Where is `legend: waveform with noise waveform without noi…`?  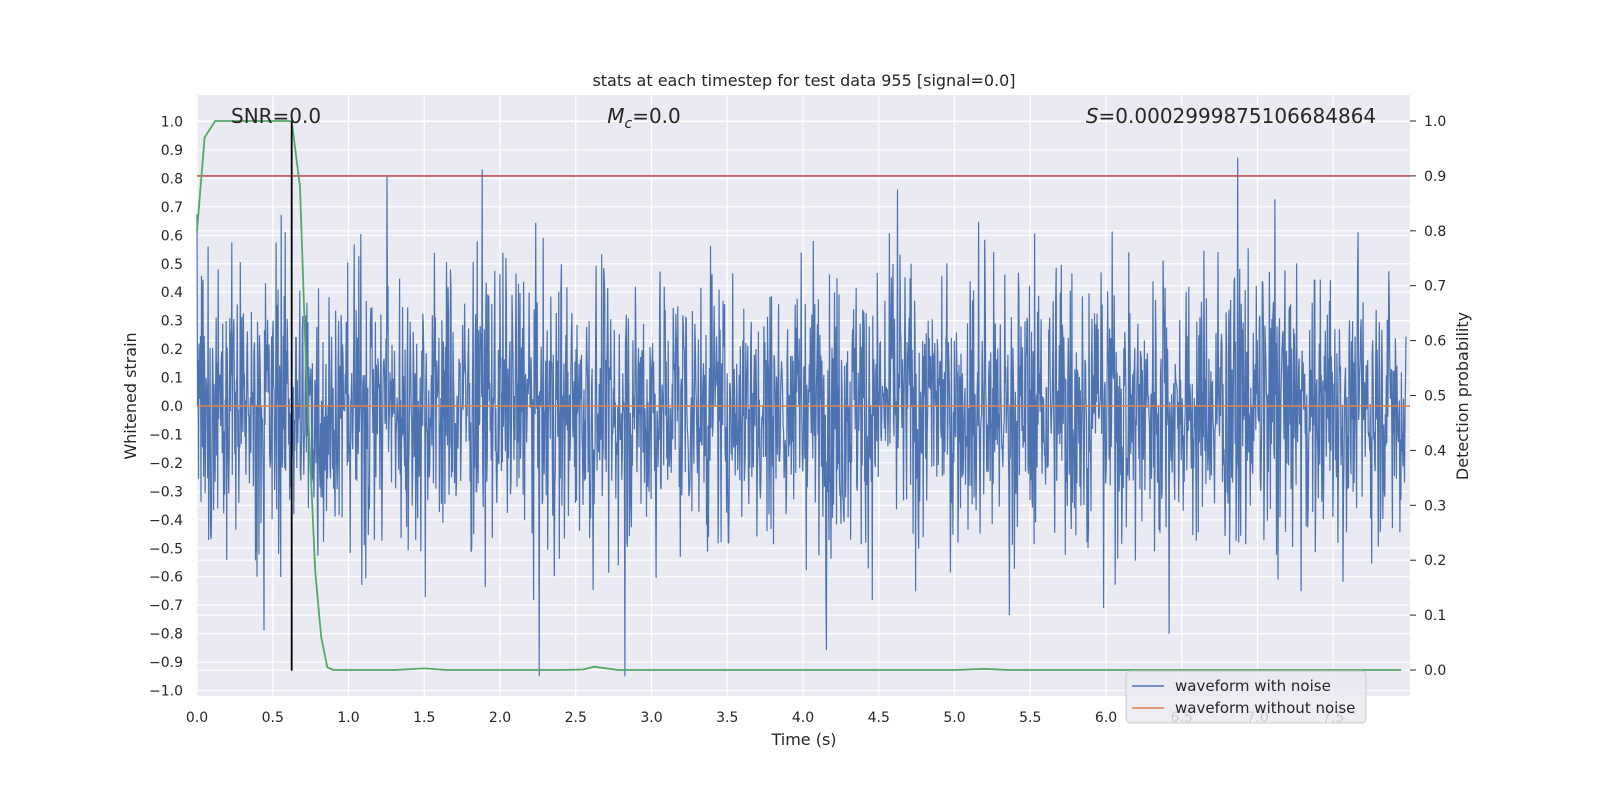
legend: waveform with noise waveform without noi… is located at coordinates (1246, 697).